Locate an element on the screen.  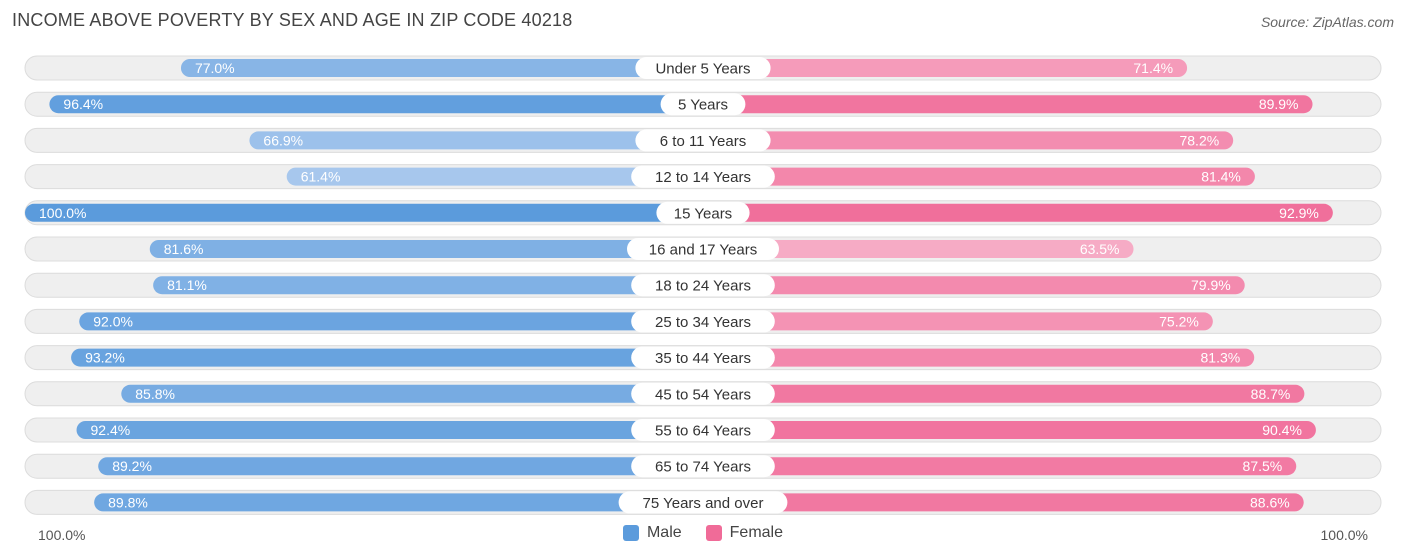
chart-row: 66.9% 78.2% 6 to 11 Years is located at coordinates (703, 140).